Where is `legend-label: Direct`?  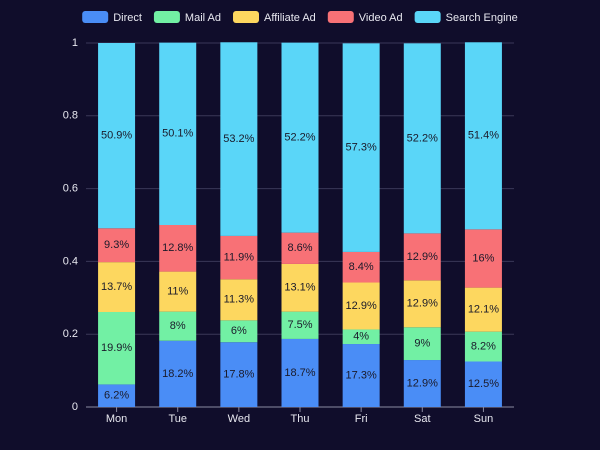 legend-label: Direct is located at coordinates (127, 18).